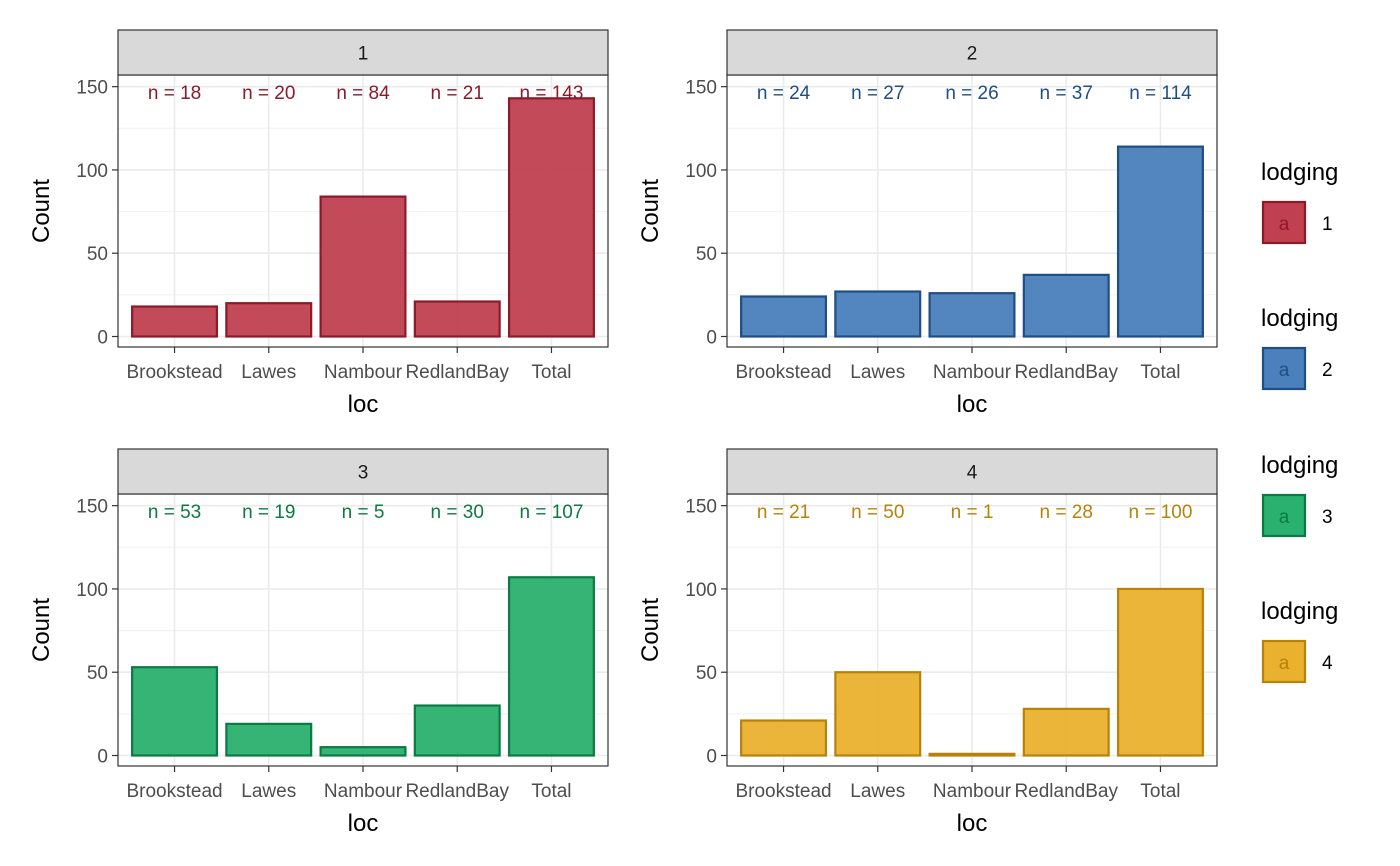  I want to click on count-label: n = 107, so click(552, 512).